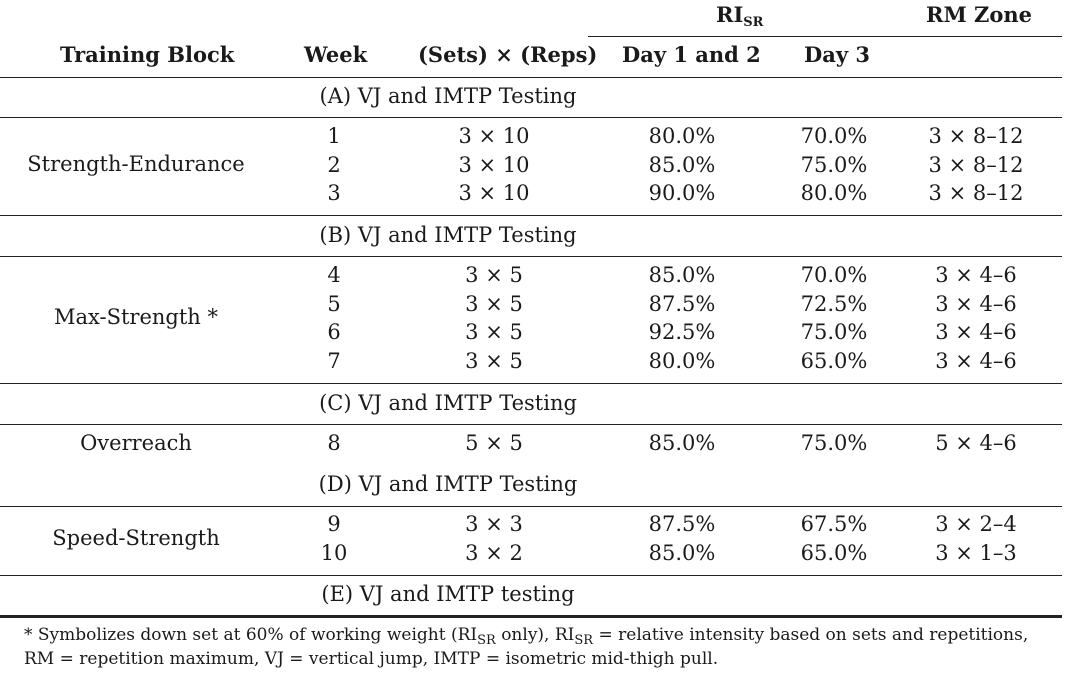 The height and width of the screenshot is (678, 1068). What do you see at coordinates (147, 54) in the screenshot?
I see `training-block-header: Training Block` at bounding box center [147, 54].